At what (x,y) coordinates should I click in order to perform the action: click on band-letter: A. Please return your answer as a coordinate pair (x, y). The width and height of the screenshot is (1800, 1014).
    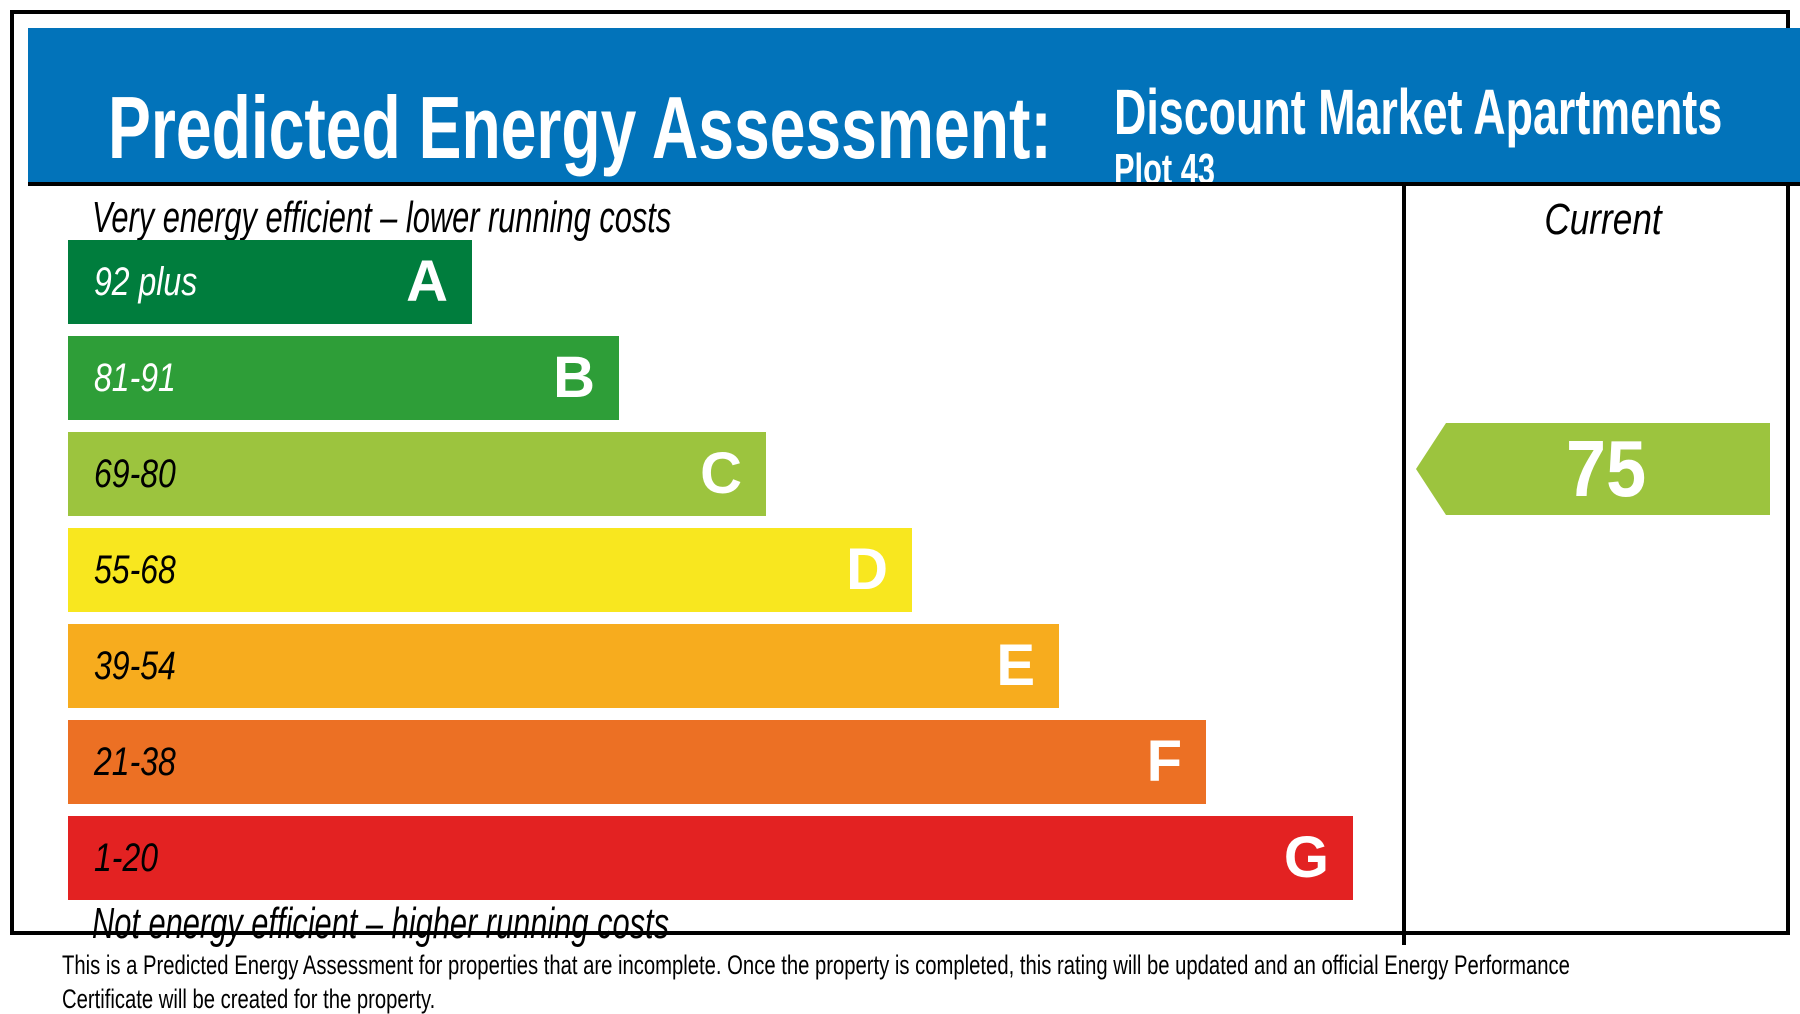
    Looking at the image, I should click on (427, 281).